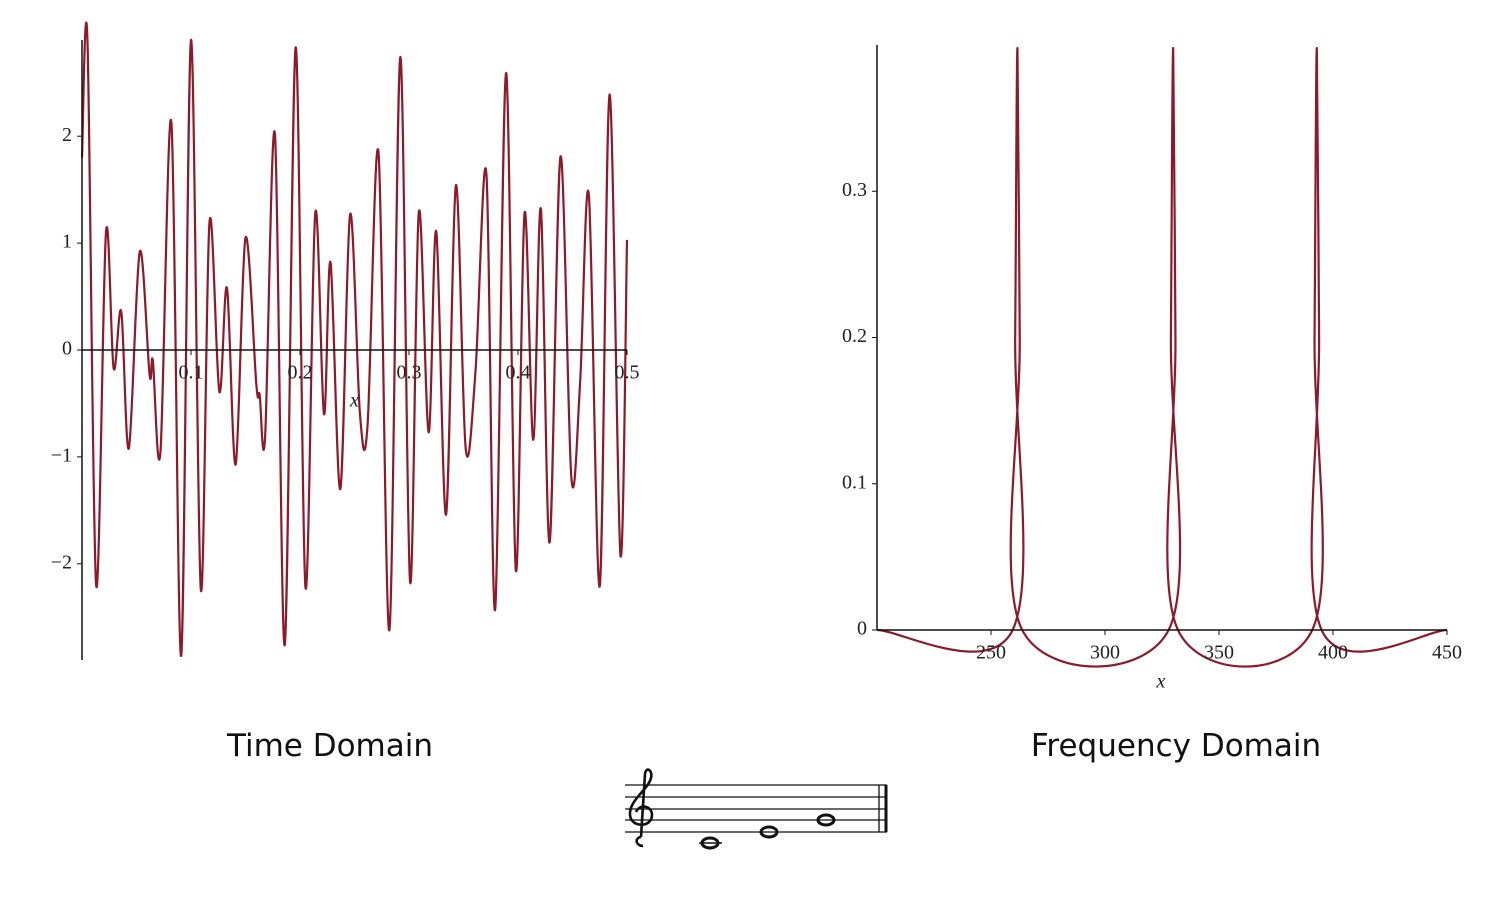 The width and height of the screenshot is (1506, 912). I want to click on x-tick-label: 0.3, so click(409, 373).